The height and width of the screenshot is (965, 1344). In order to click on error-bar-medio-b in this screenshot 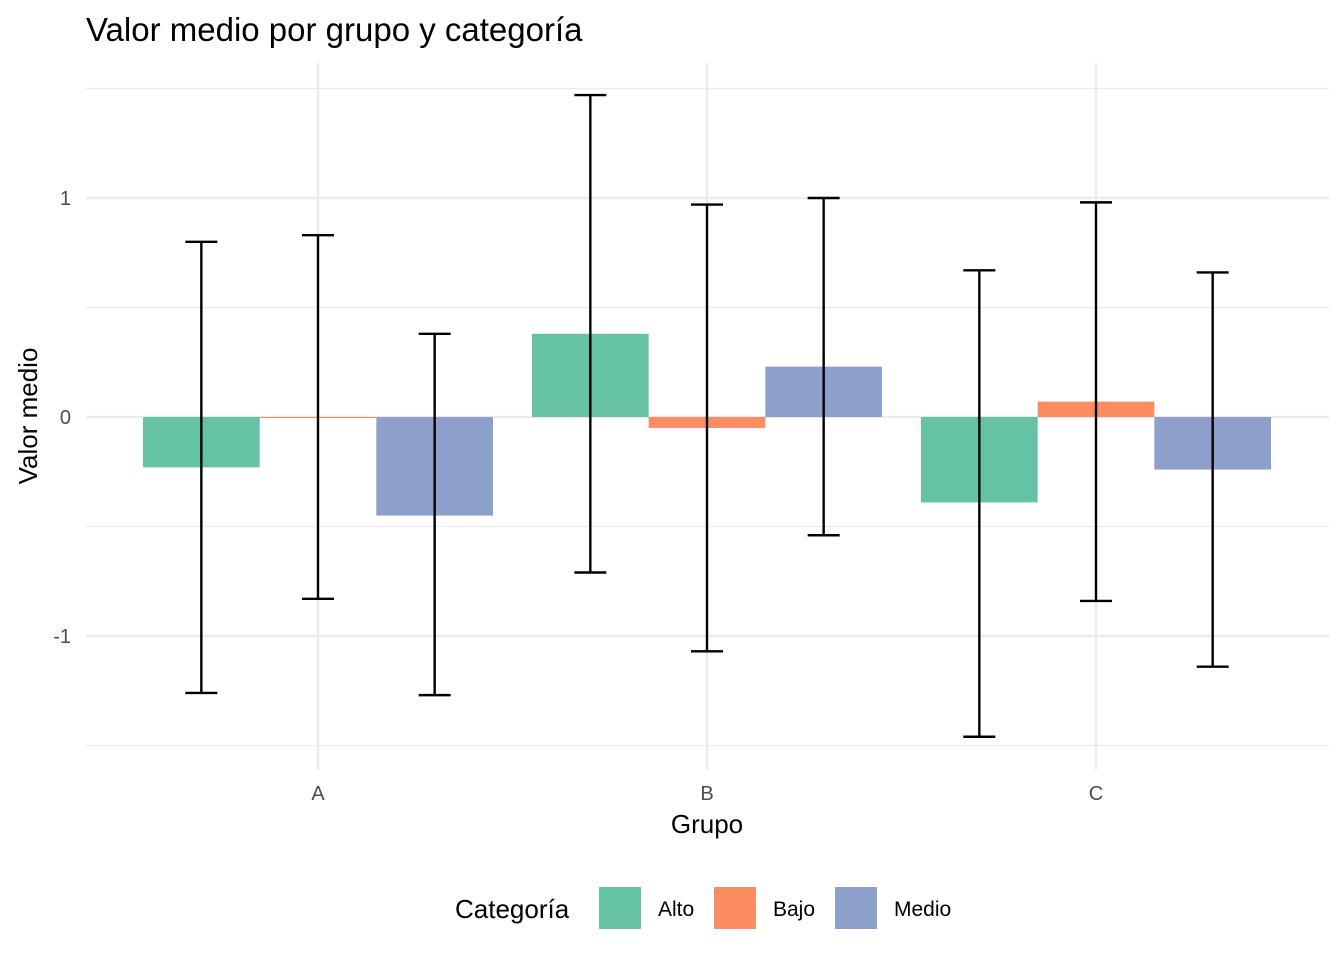, I will do `click(823, 366)`.